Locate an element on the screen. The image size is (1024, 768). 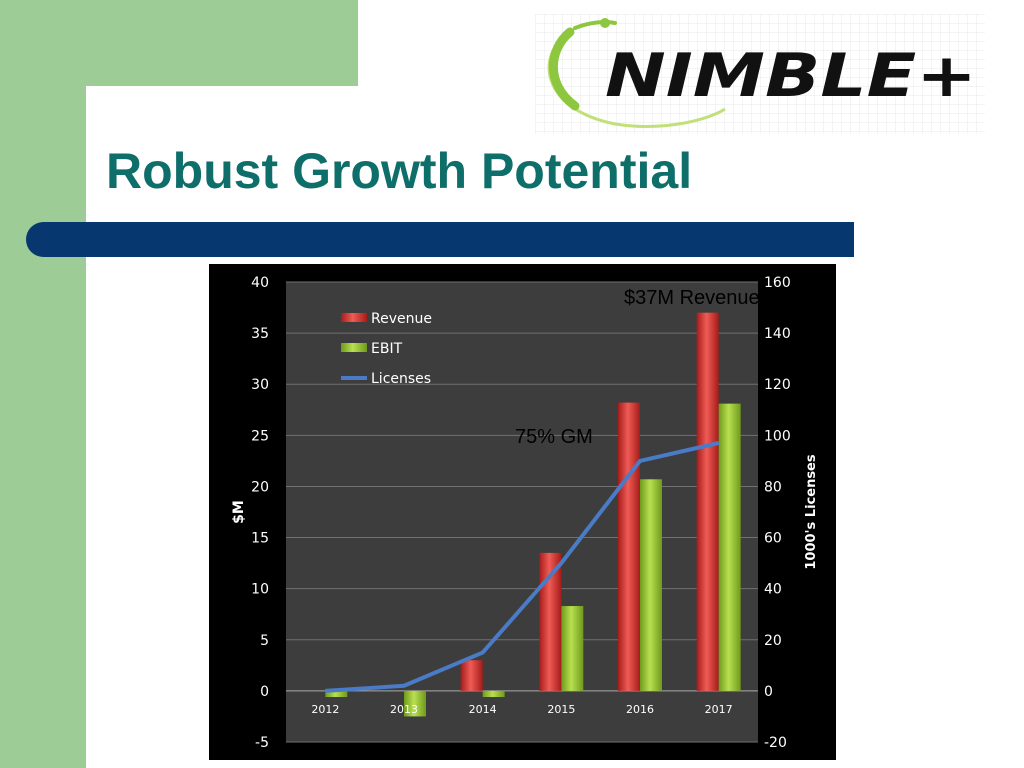
x-tick-label: 2016 is located at coordinates (640, 709).